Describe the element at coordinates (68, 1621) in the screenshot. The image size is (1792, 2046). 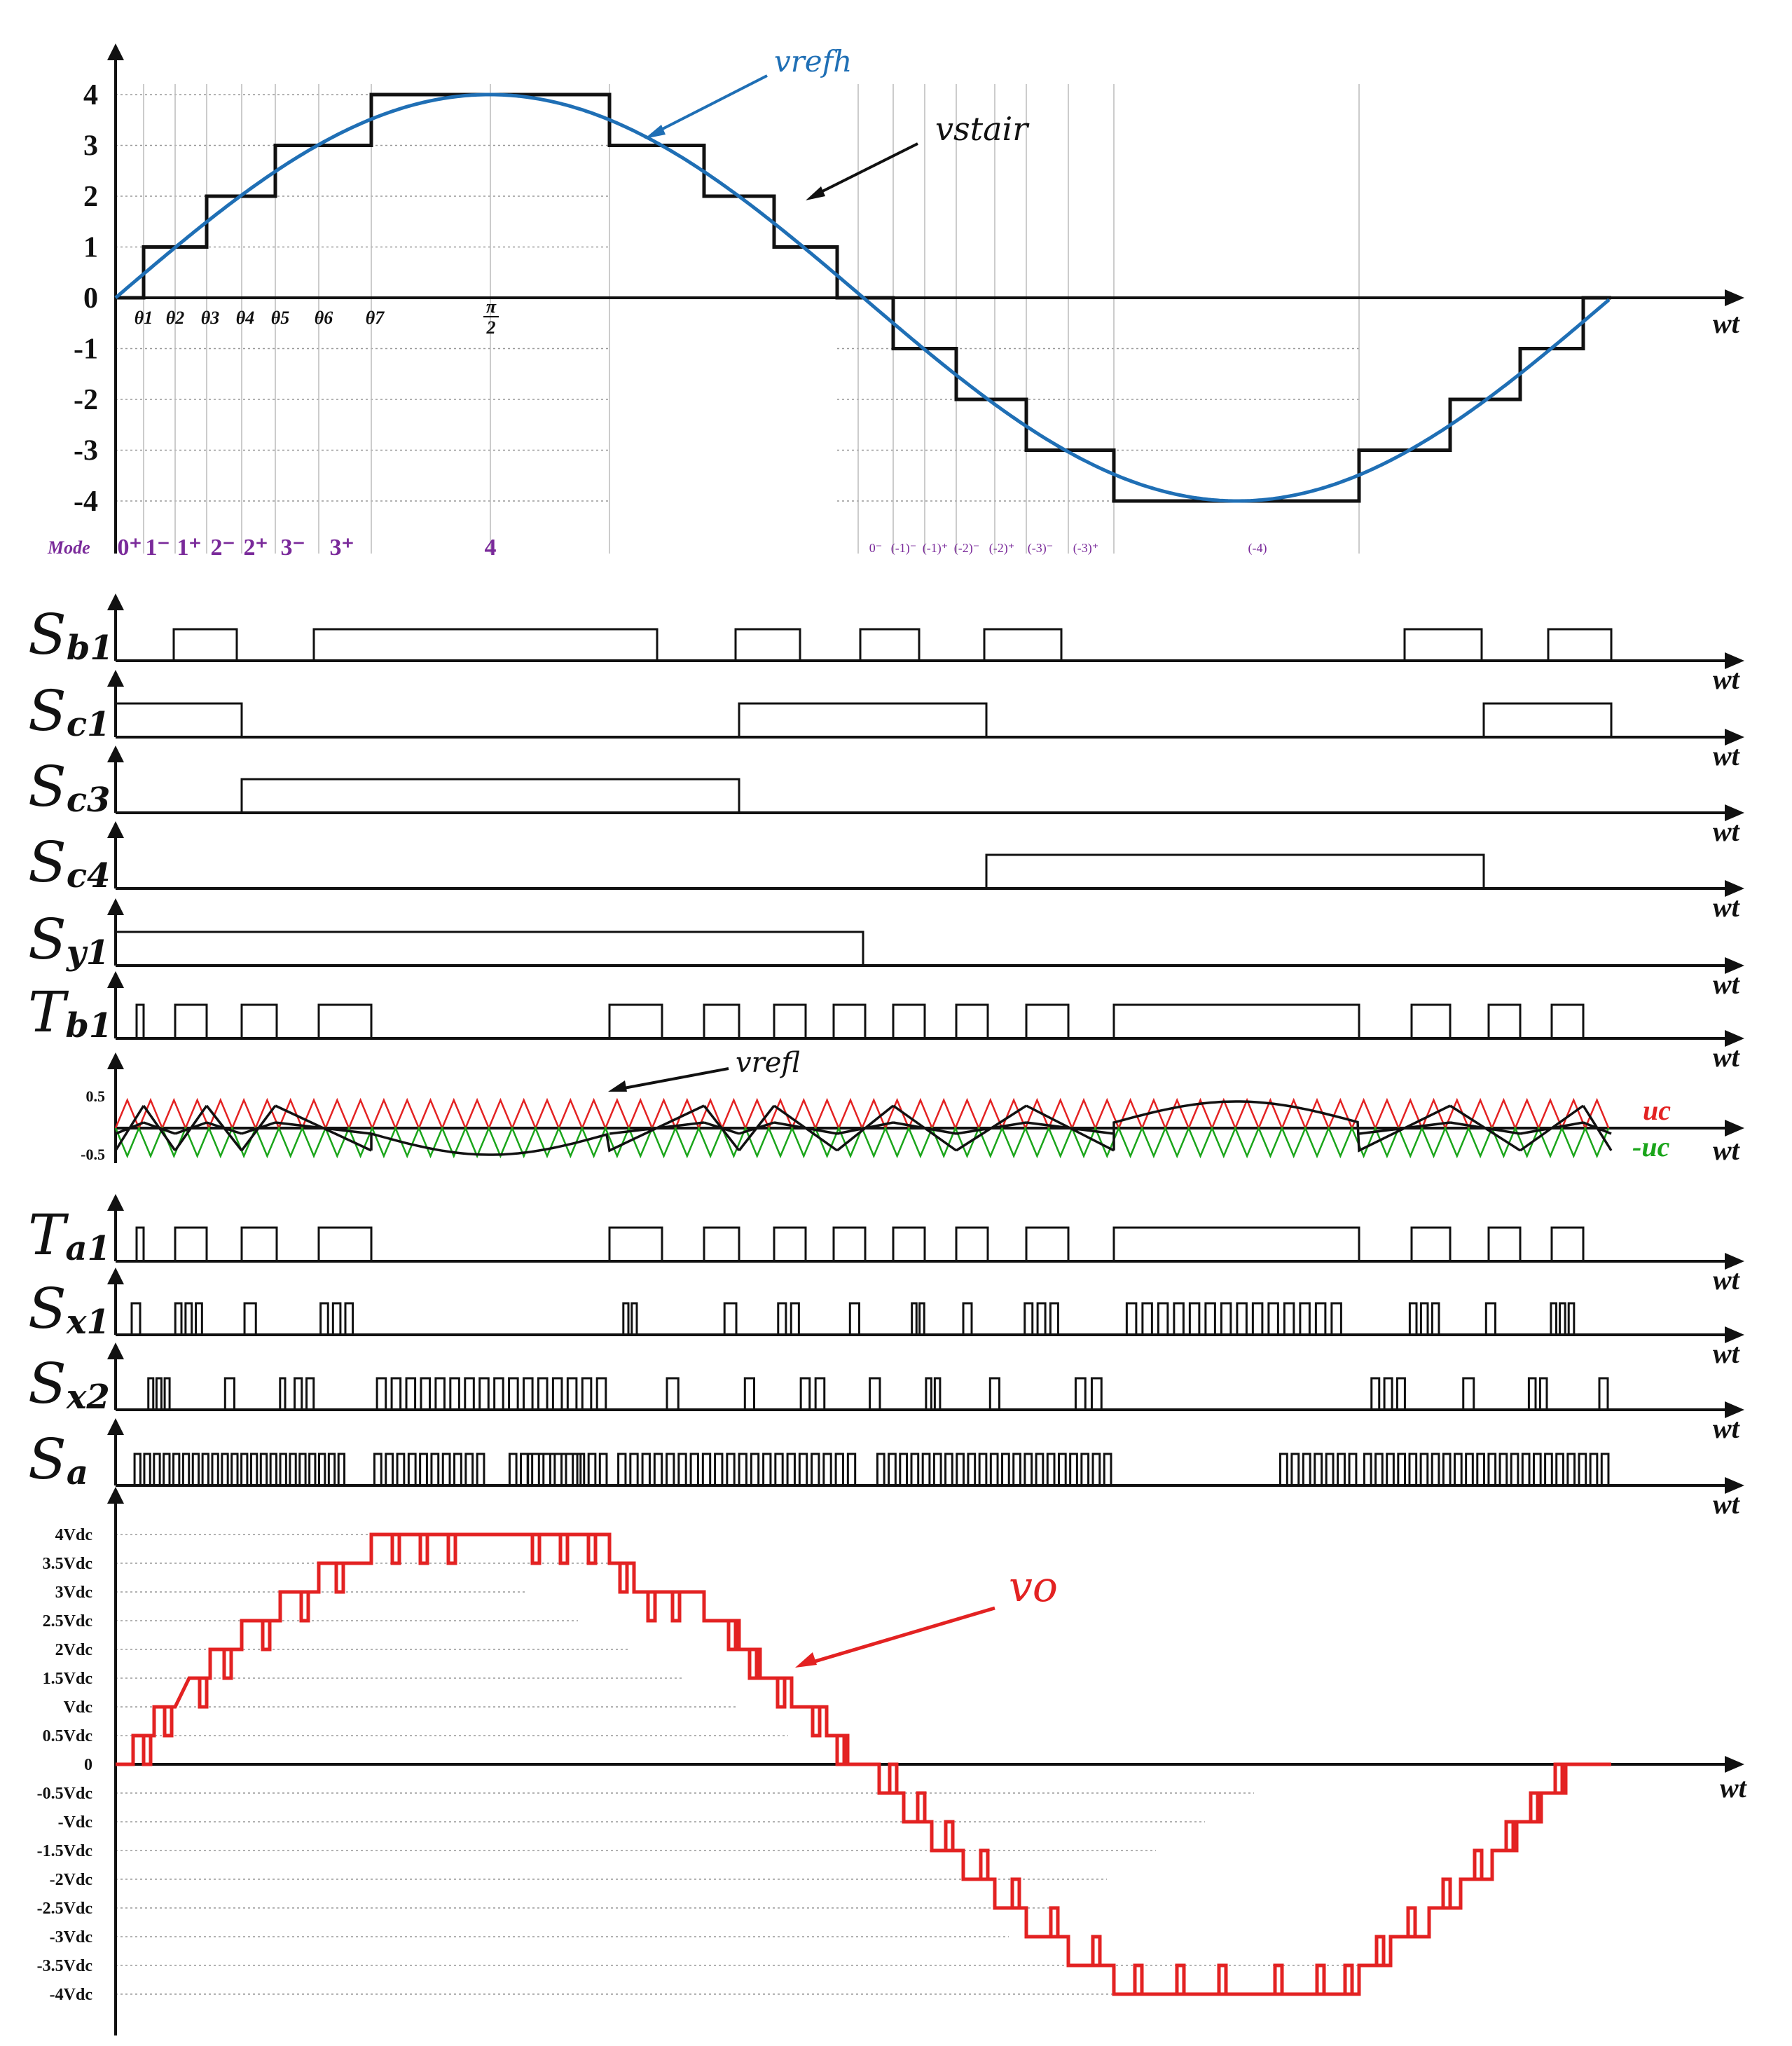
I see `output-y-tick: 2.5Vdc` at that location.